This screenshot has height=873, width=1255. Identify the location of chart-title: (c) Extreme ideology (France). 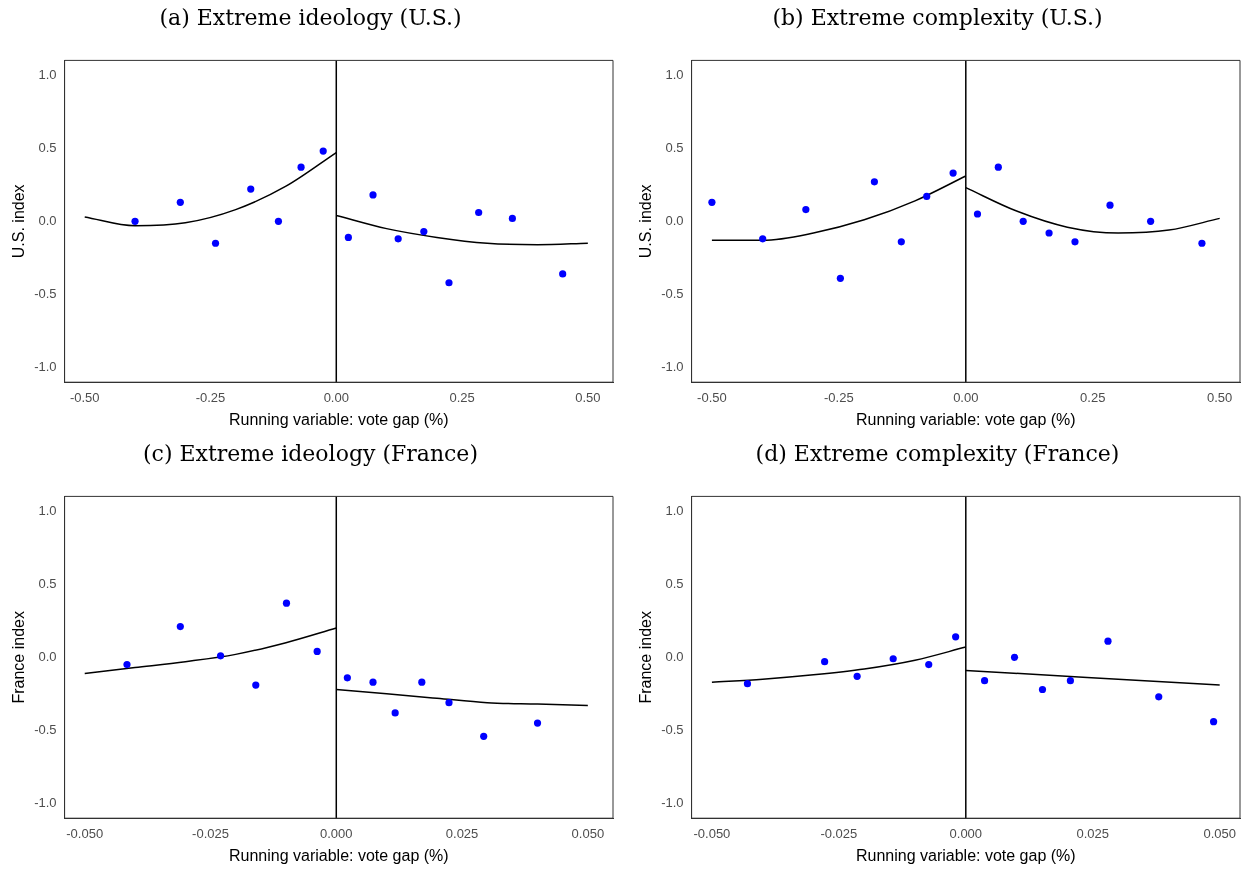
(310, 453).